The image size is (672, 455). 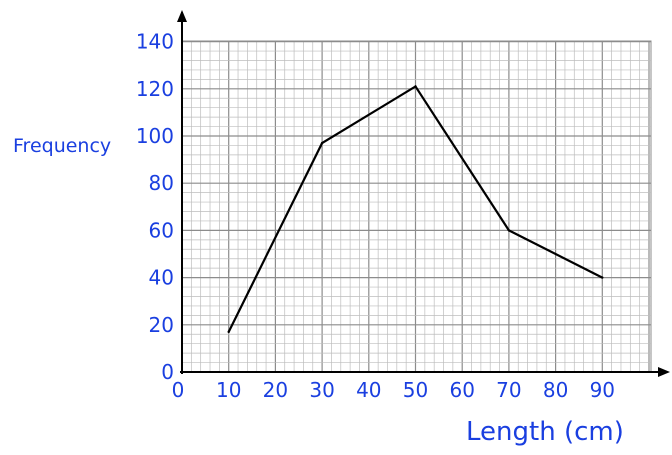 What do you see at coordinates (228, 390) in the screenshot?
I see `x-tick-label: 10` at bounding box center [228, 390].